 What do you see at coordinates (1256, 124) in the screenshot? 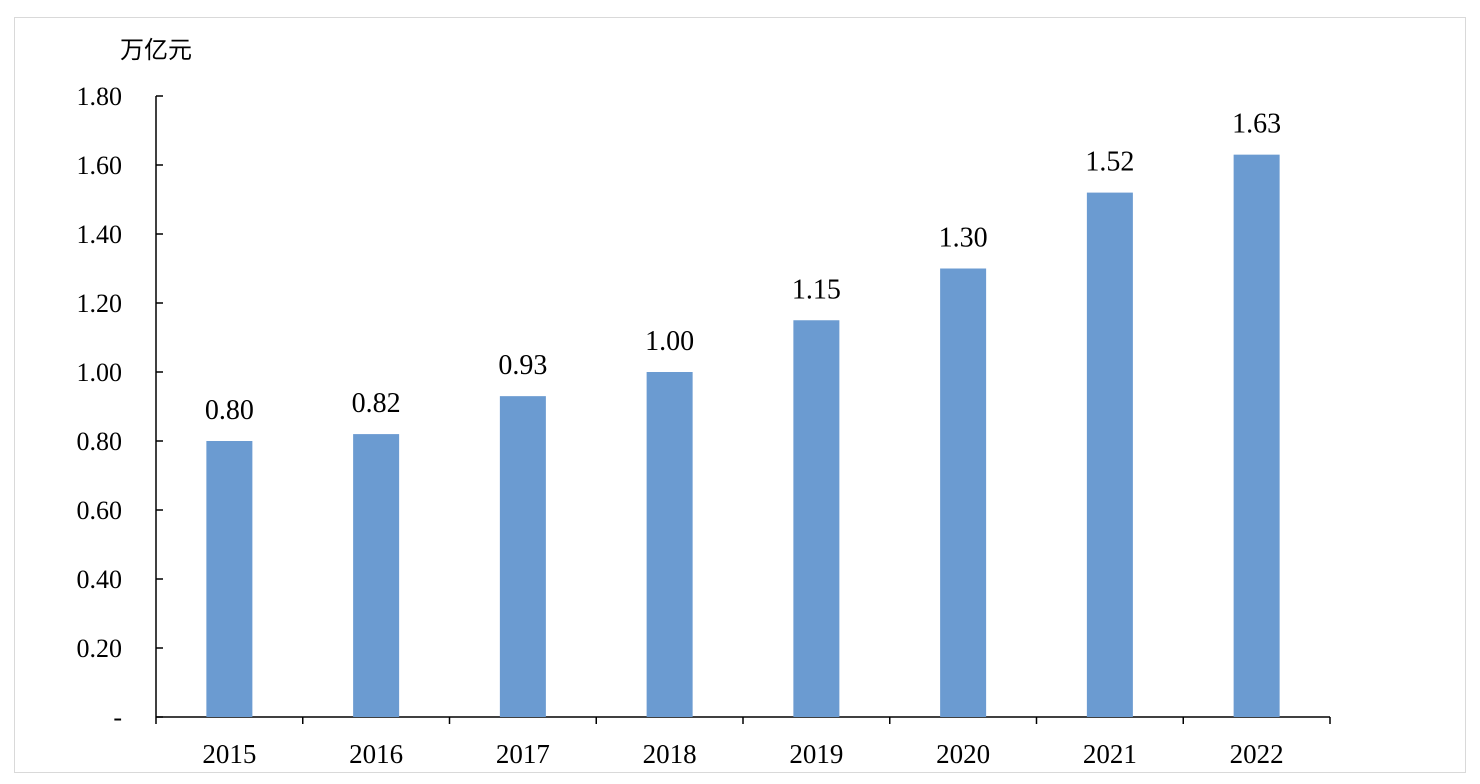
I see `bar-value-label: 1.63` at bounding box center [1256, 124].